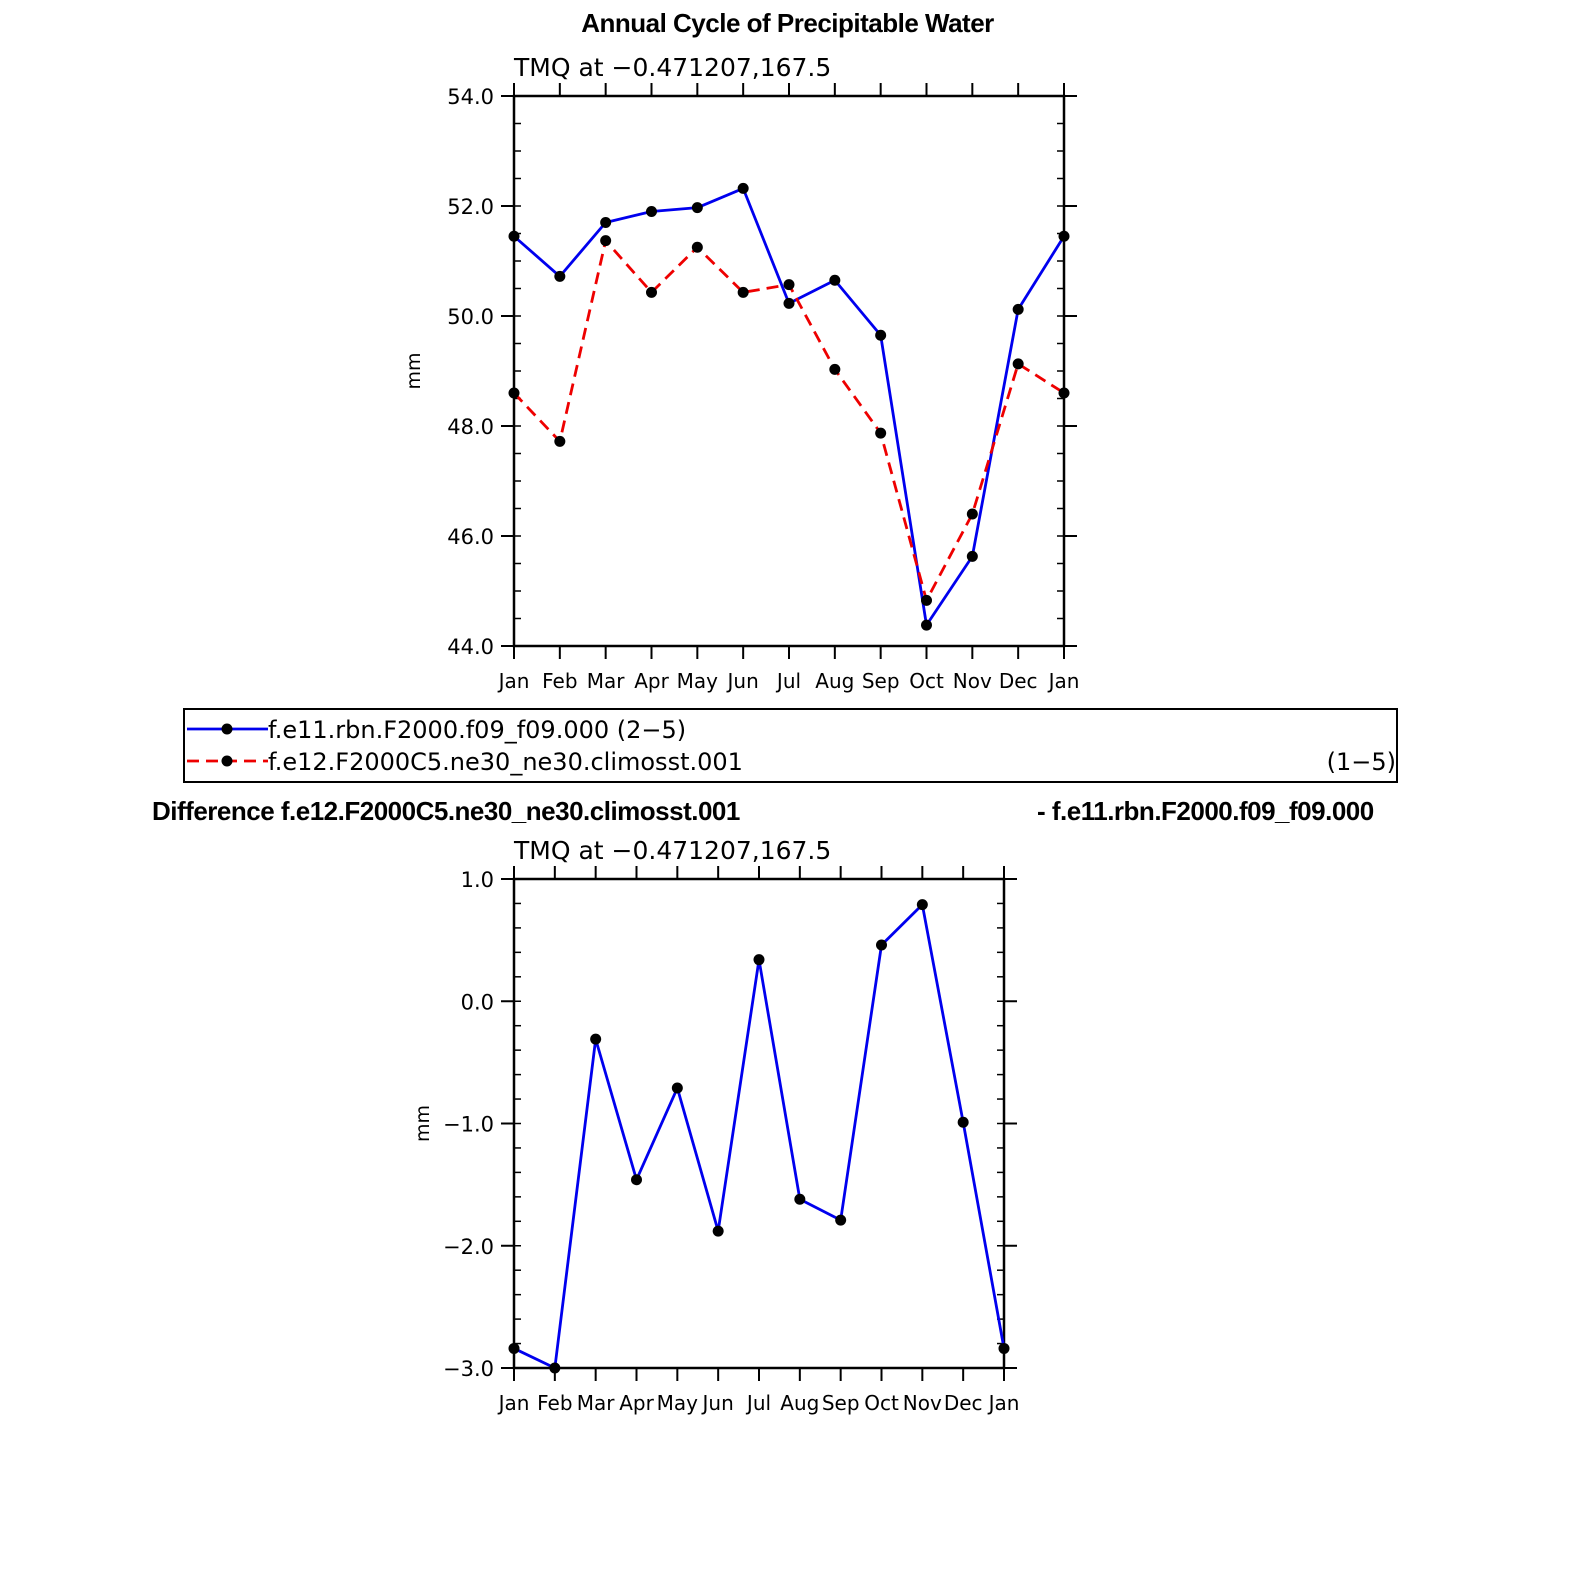  I want to click on y-tick-label: −3.0, so click(468, 1369).